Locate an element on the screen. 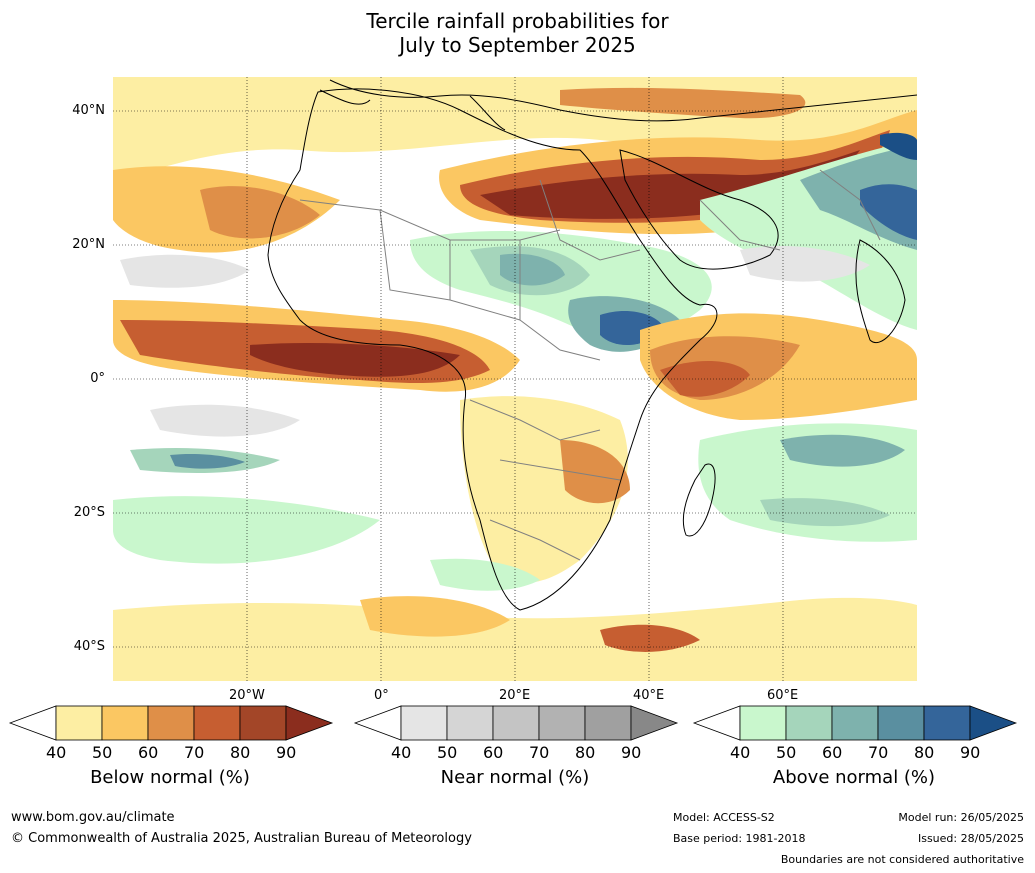  lon-label-0: 0° is located at coordinates (381, 695).